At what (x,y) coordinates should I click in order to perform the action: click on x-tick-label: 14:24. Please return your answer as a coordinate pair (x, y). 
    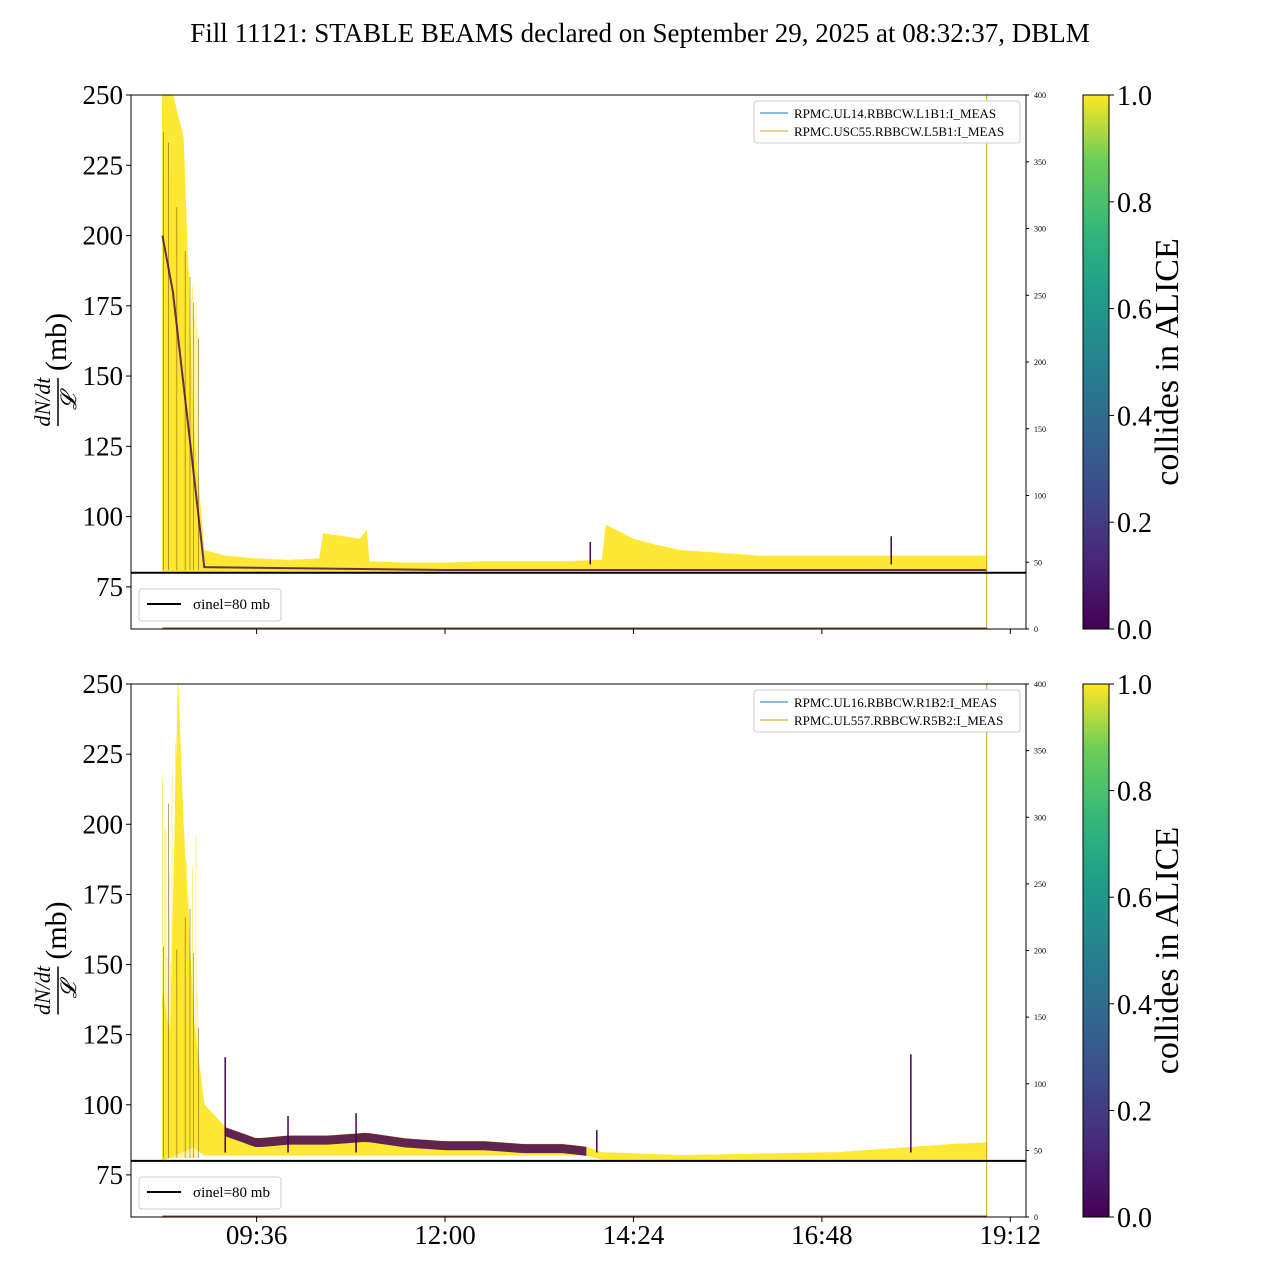
    Looking at the image, I should click on (634, 1235).